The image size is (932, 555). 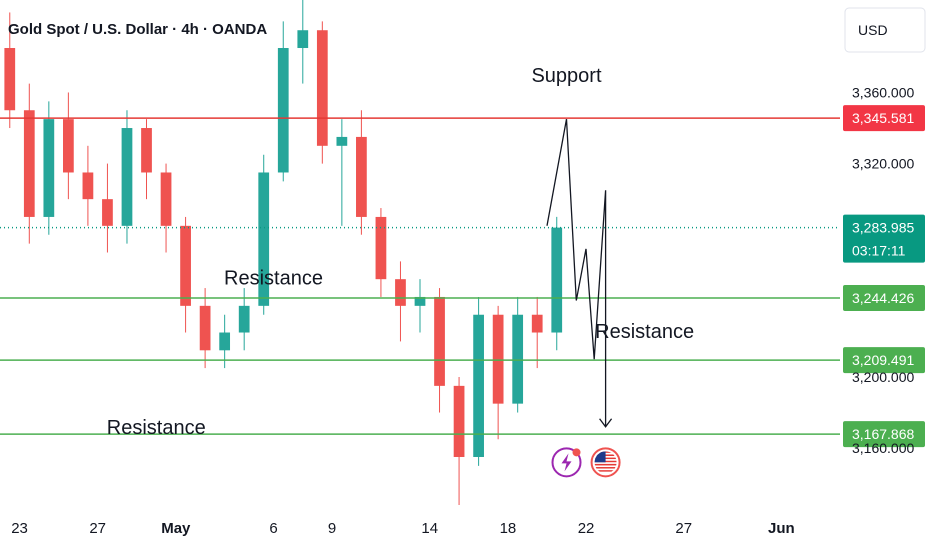 What do you see at coordinates (883, 360) in the screenshot?
I see `price-badge-label: 3,209.491` at bounding box center [883, 360].